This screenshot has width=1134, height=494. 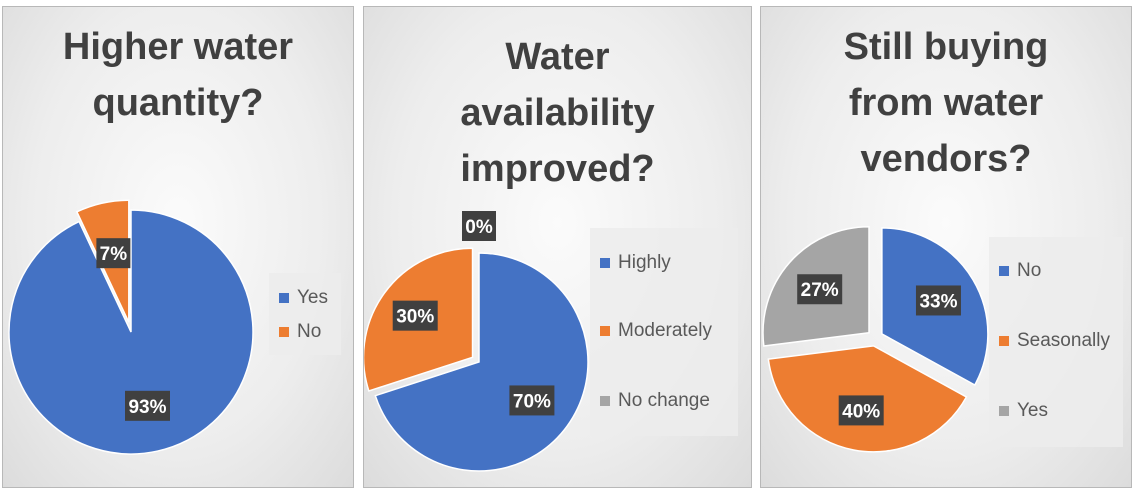 I want to click on data-label-text: 30%, so click(x=415, y=317).